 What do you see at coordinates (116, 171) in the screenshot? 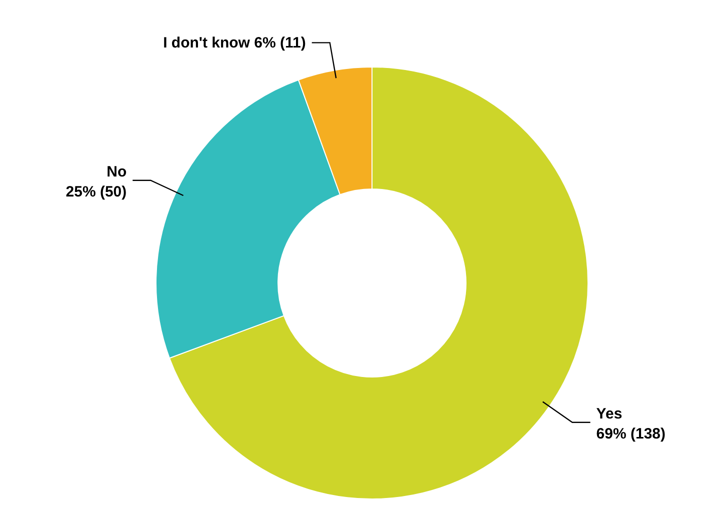
I see `slice-label: No` at bounding box center [116, 171].